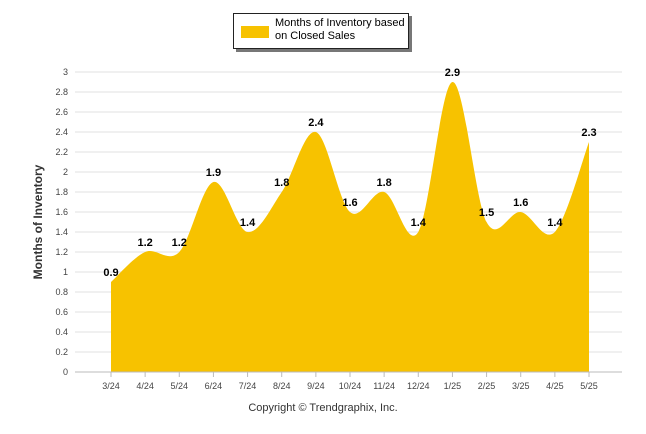 The height and width of the screenshot is (434, 646). I want to click on y-tick-label: 2, so click(65, 172).